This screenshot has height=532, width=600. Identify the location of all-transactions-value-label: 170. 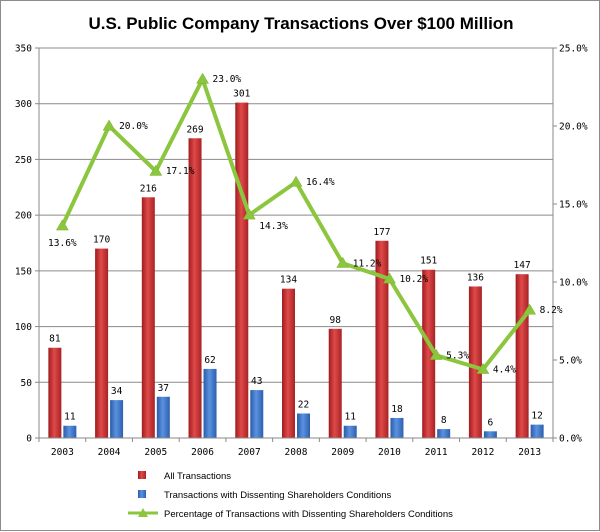
(101, 240).